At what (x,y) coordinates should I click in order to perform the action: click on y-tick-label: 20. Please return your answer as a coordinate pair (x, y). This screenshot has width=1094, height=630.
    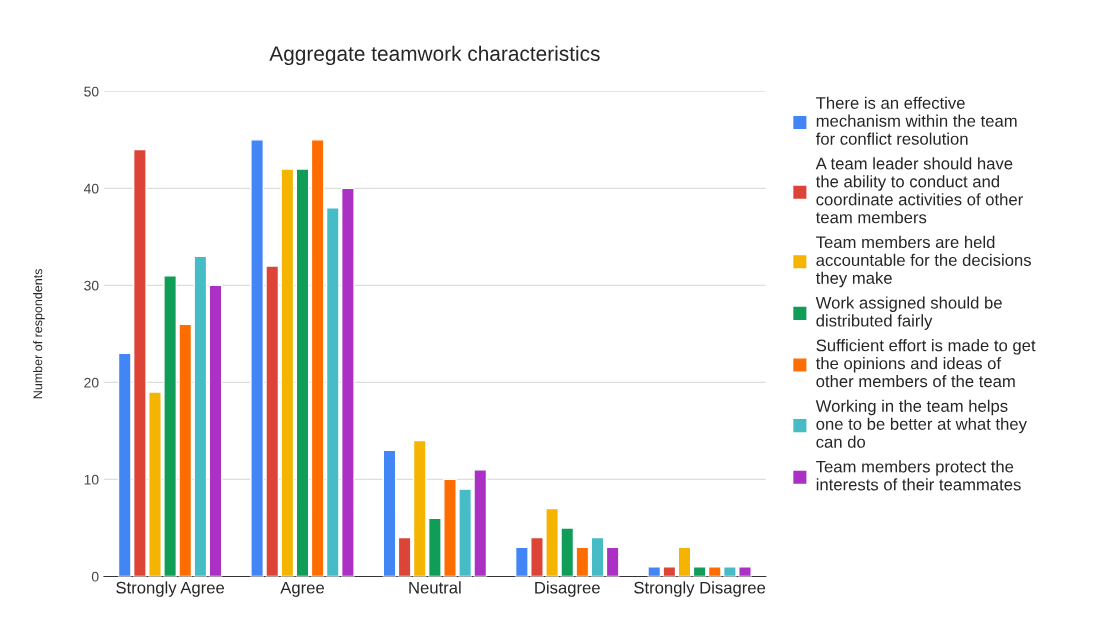
    Looking at the image, I should click on (91, 382).